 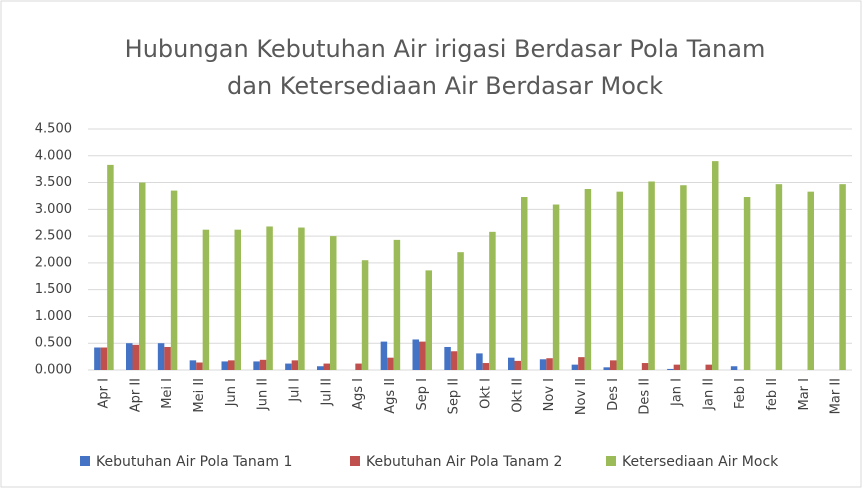 What do you see at coordinates (194, 462) in the screenshot?
I see `legend-label: Kebutuhan Air Pola Tanam 1` at bounding box center [194, 462].